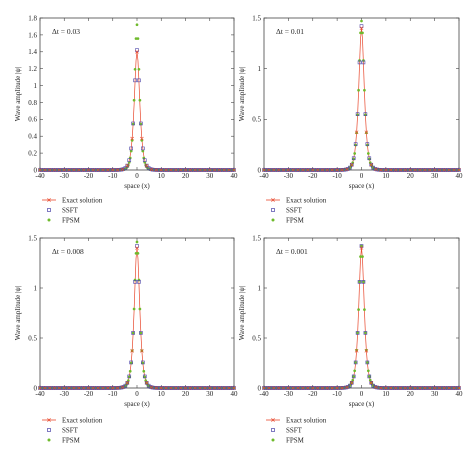 Image resolution: width=474 pixels, height=462 pixels. What do you see at coordinates (32, 137) in the screenshot?
I see `y-tick-label: 0.4` at bounding box center [32, 137].